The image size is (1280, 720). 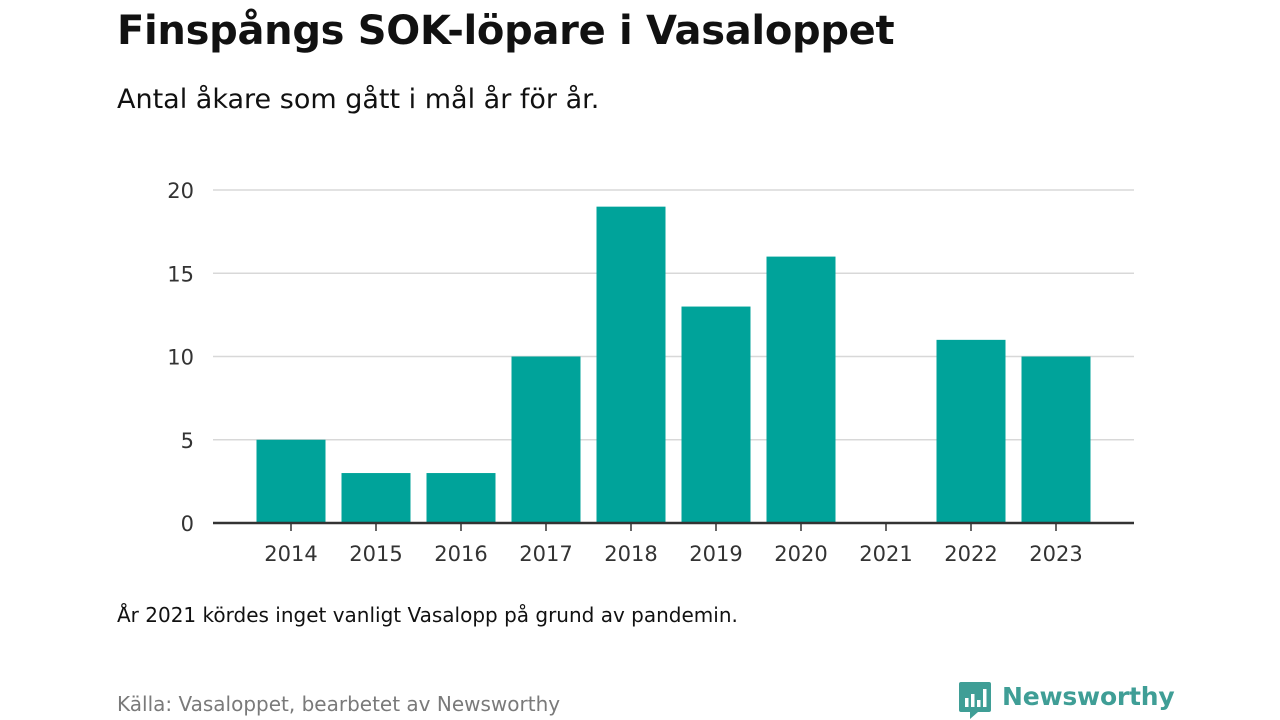 I want to click on x-tick-label: 2023, so click(x=1055, y=554).